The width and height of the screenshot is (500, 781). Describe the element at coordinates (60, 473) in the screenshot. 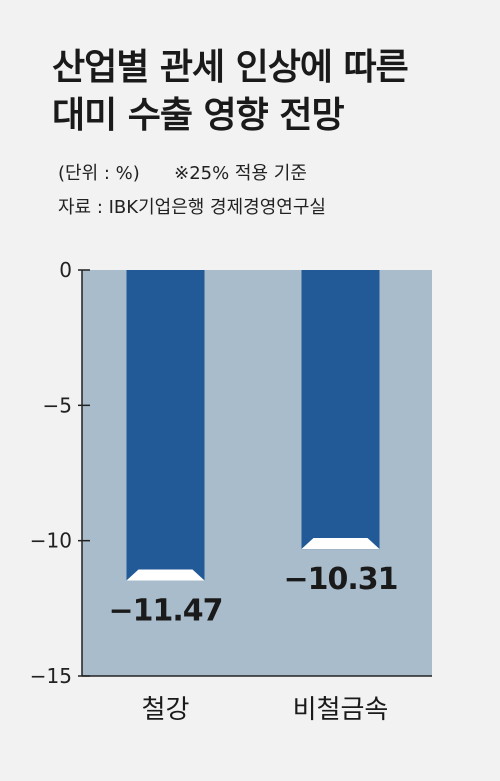

I see `y-axis: 0 −5 −10 −15` at that location.